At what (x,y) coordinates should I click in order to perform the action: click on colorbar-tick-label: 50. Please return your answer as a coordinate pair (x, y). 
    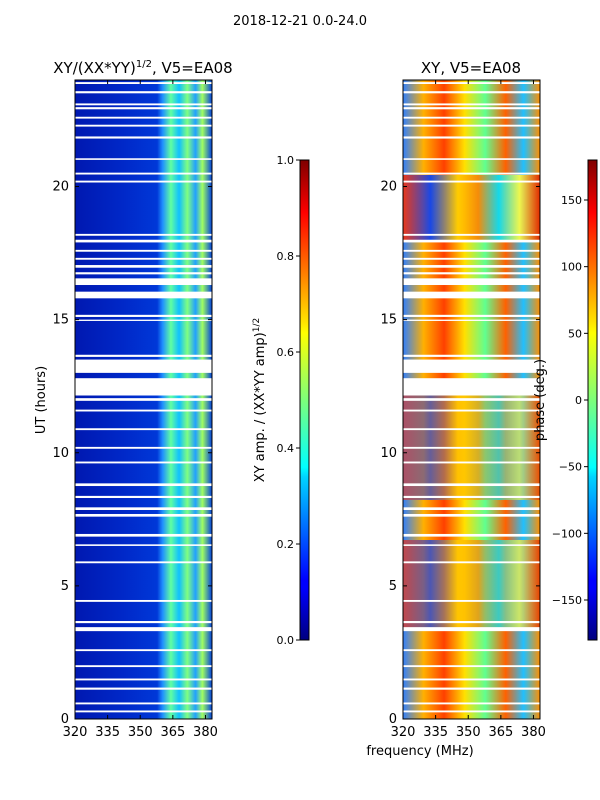
    Looking at the image, I should click on (575, 333).